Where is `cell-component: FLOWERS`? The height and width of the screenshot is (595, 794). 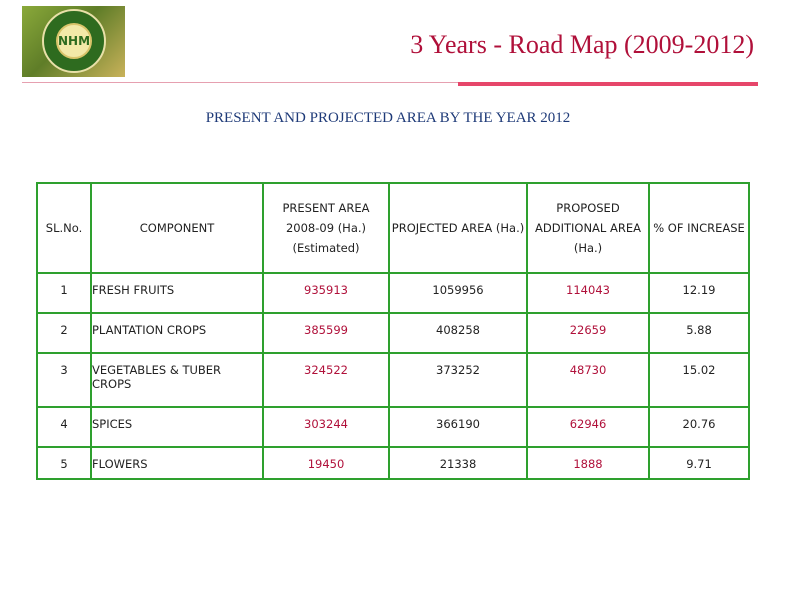
cell-component: FLOWERS is located at coordinates (177, 463).